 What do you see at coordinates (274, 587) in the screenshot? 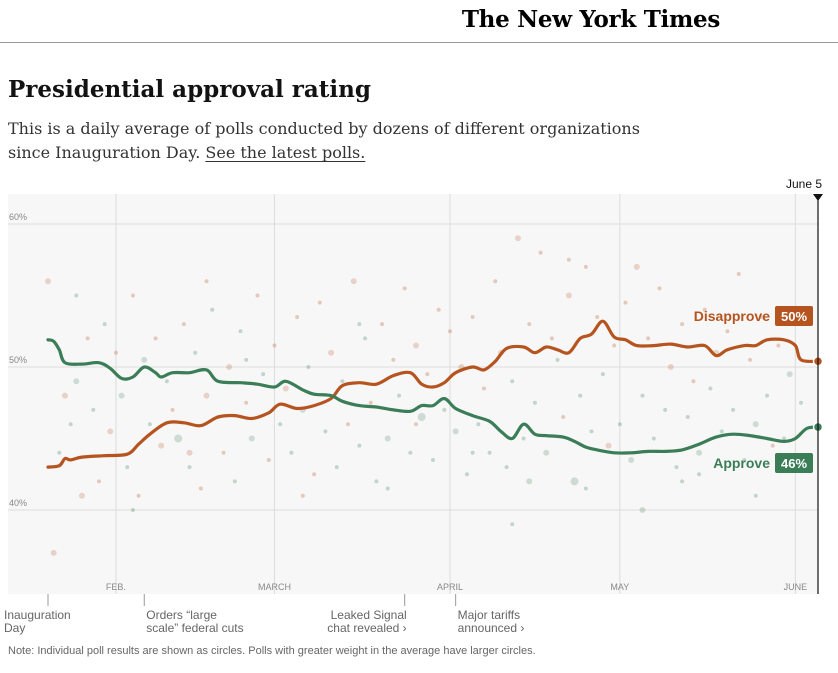
I see `x-tick-label: MARCH` at bounding box center [274, 587].